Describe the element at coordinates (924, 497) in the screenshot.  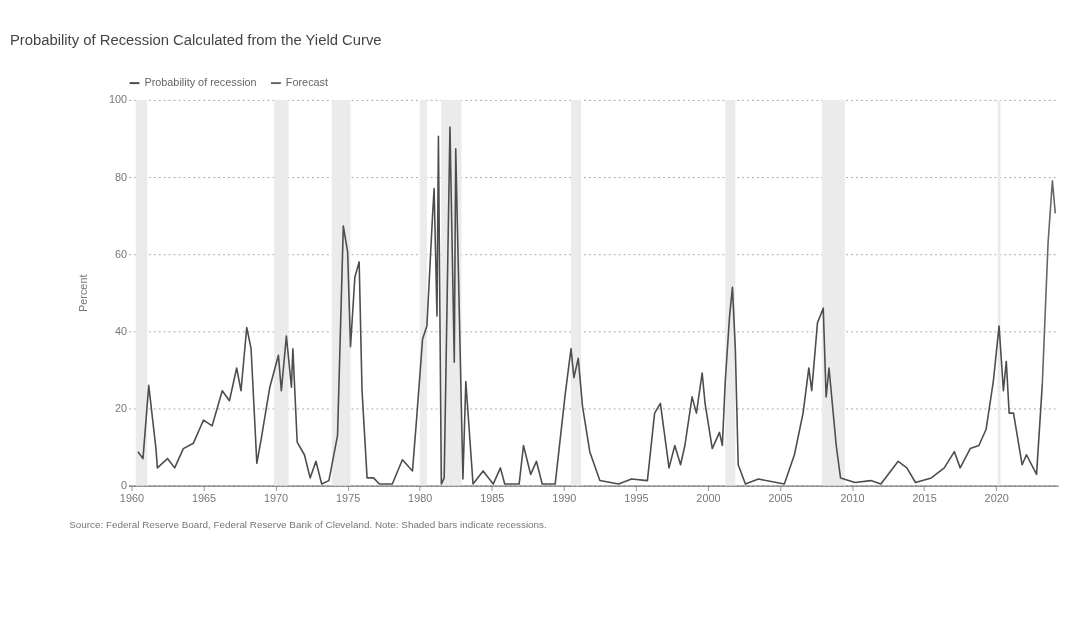
I see `x-tick-label: 2015` at that location.